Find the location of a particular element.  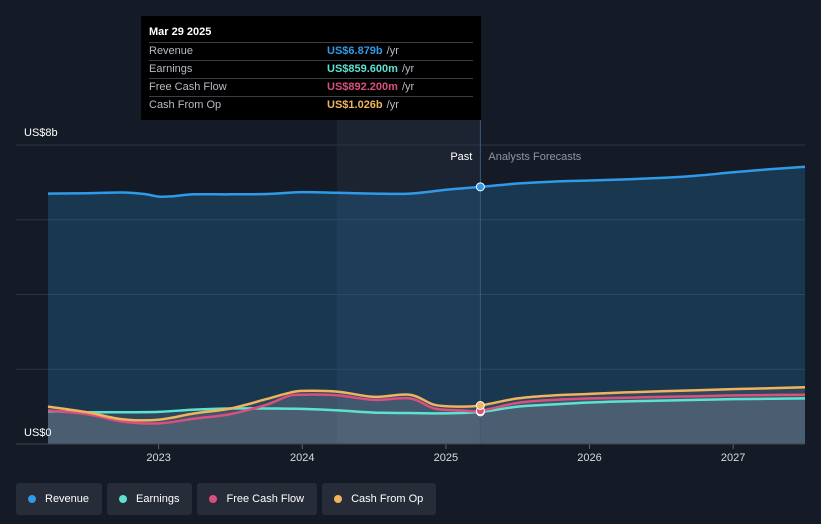

line-cash-from-op is located at coordinates (426, 403).